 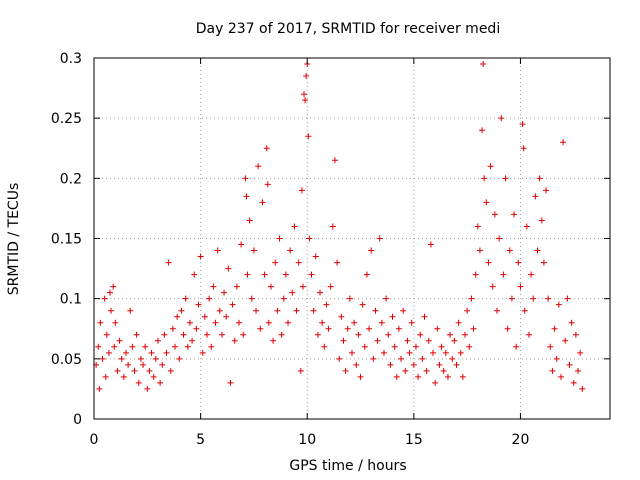 What do you see at coordinates (200, 440) in the screenshot?
I see `x-tick-label: 5` at bounding box center [200, 440].